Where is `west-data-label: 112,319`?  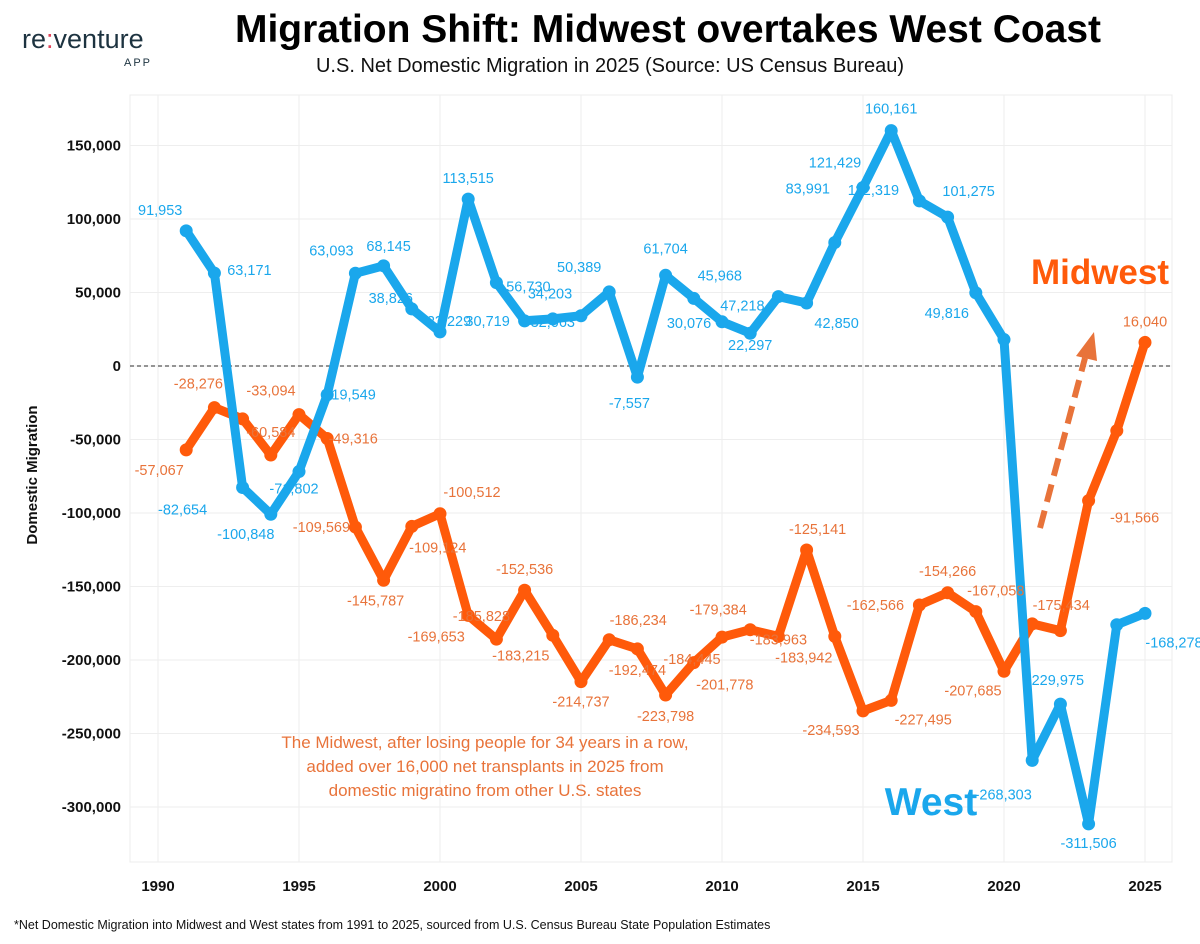
west-data-label: 112,319 is located at coordinates (873, 191).